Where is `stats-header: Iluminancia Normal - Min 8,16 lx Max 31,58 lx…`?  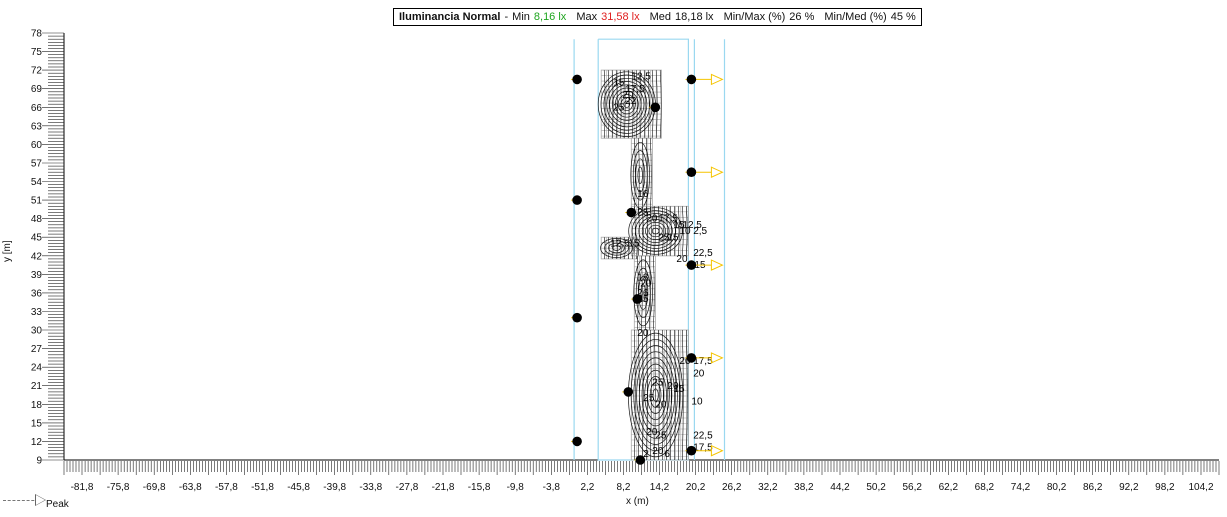 stats-header: Iluminancia Normal - Min 8,16 lx Max 31,58 lx… is located at coordinates (657, 17).